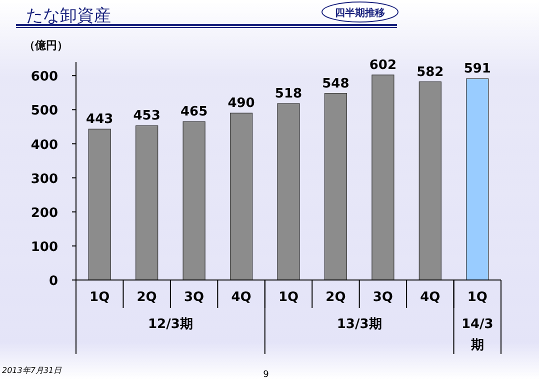 Image resolution: width=539 pixels, height=380 pixels. I want to click on text: 14/3期, so click(477, 335).